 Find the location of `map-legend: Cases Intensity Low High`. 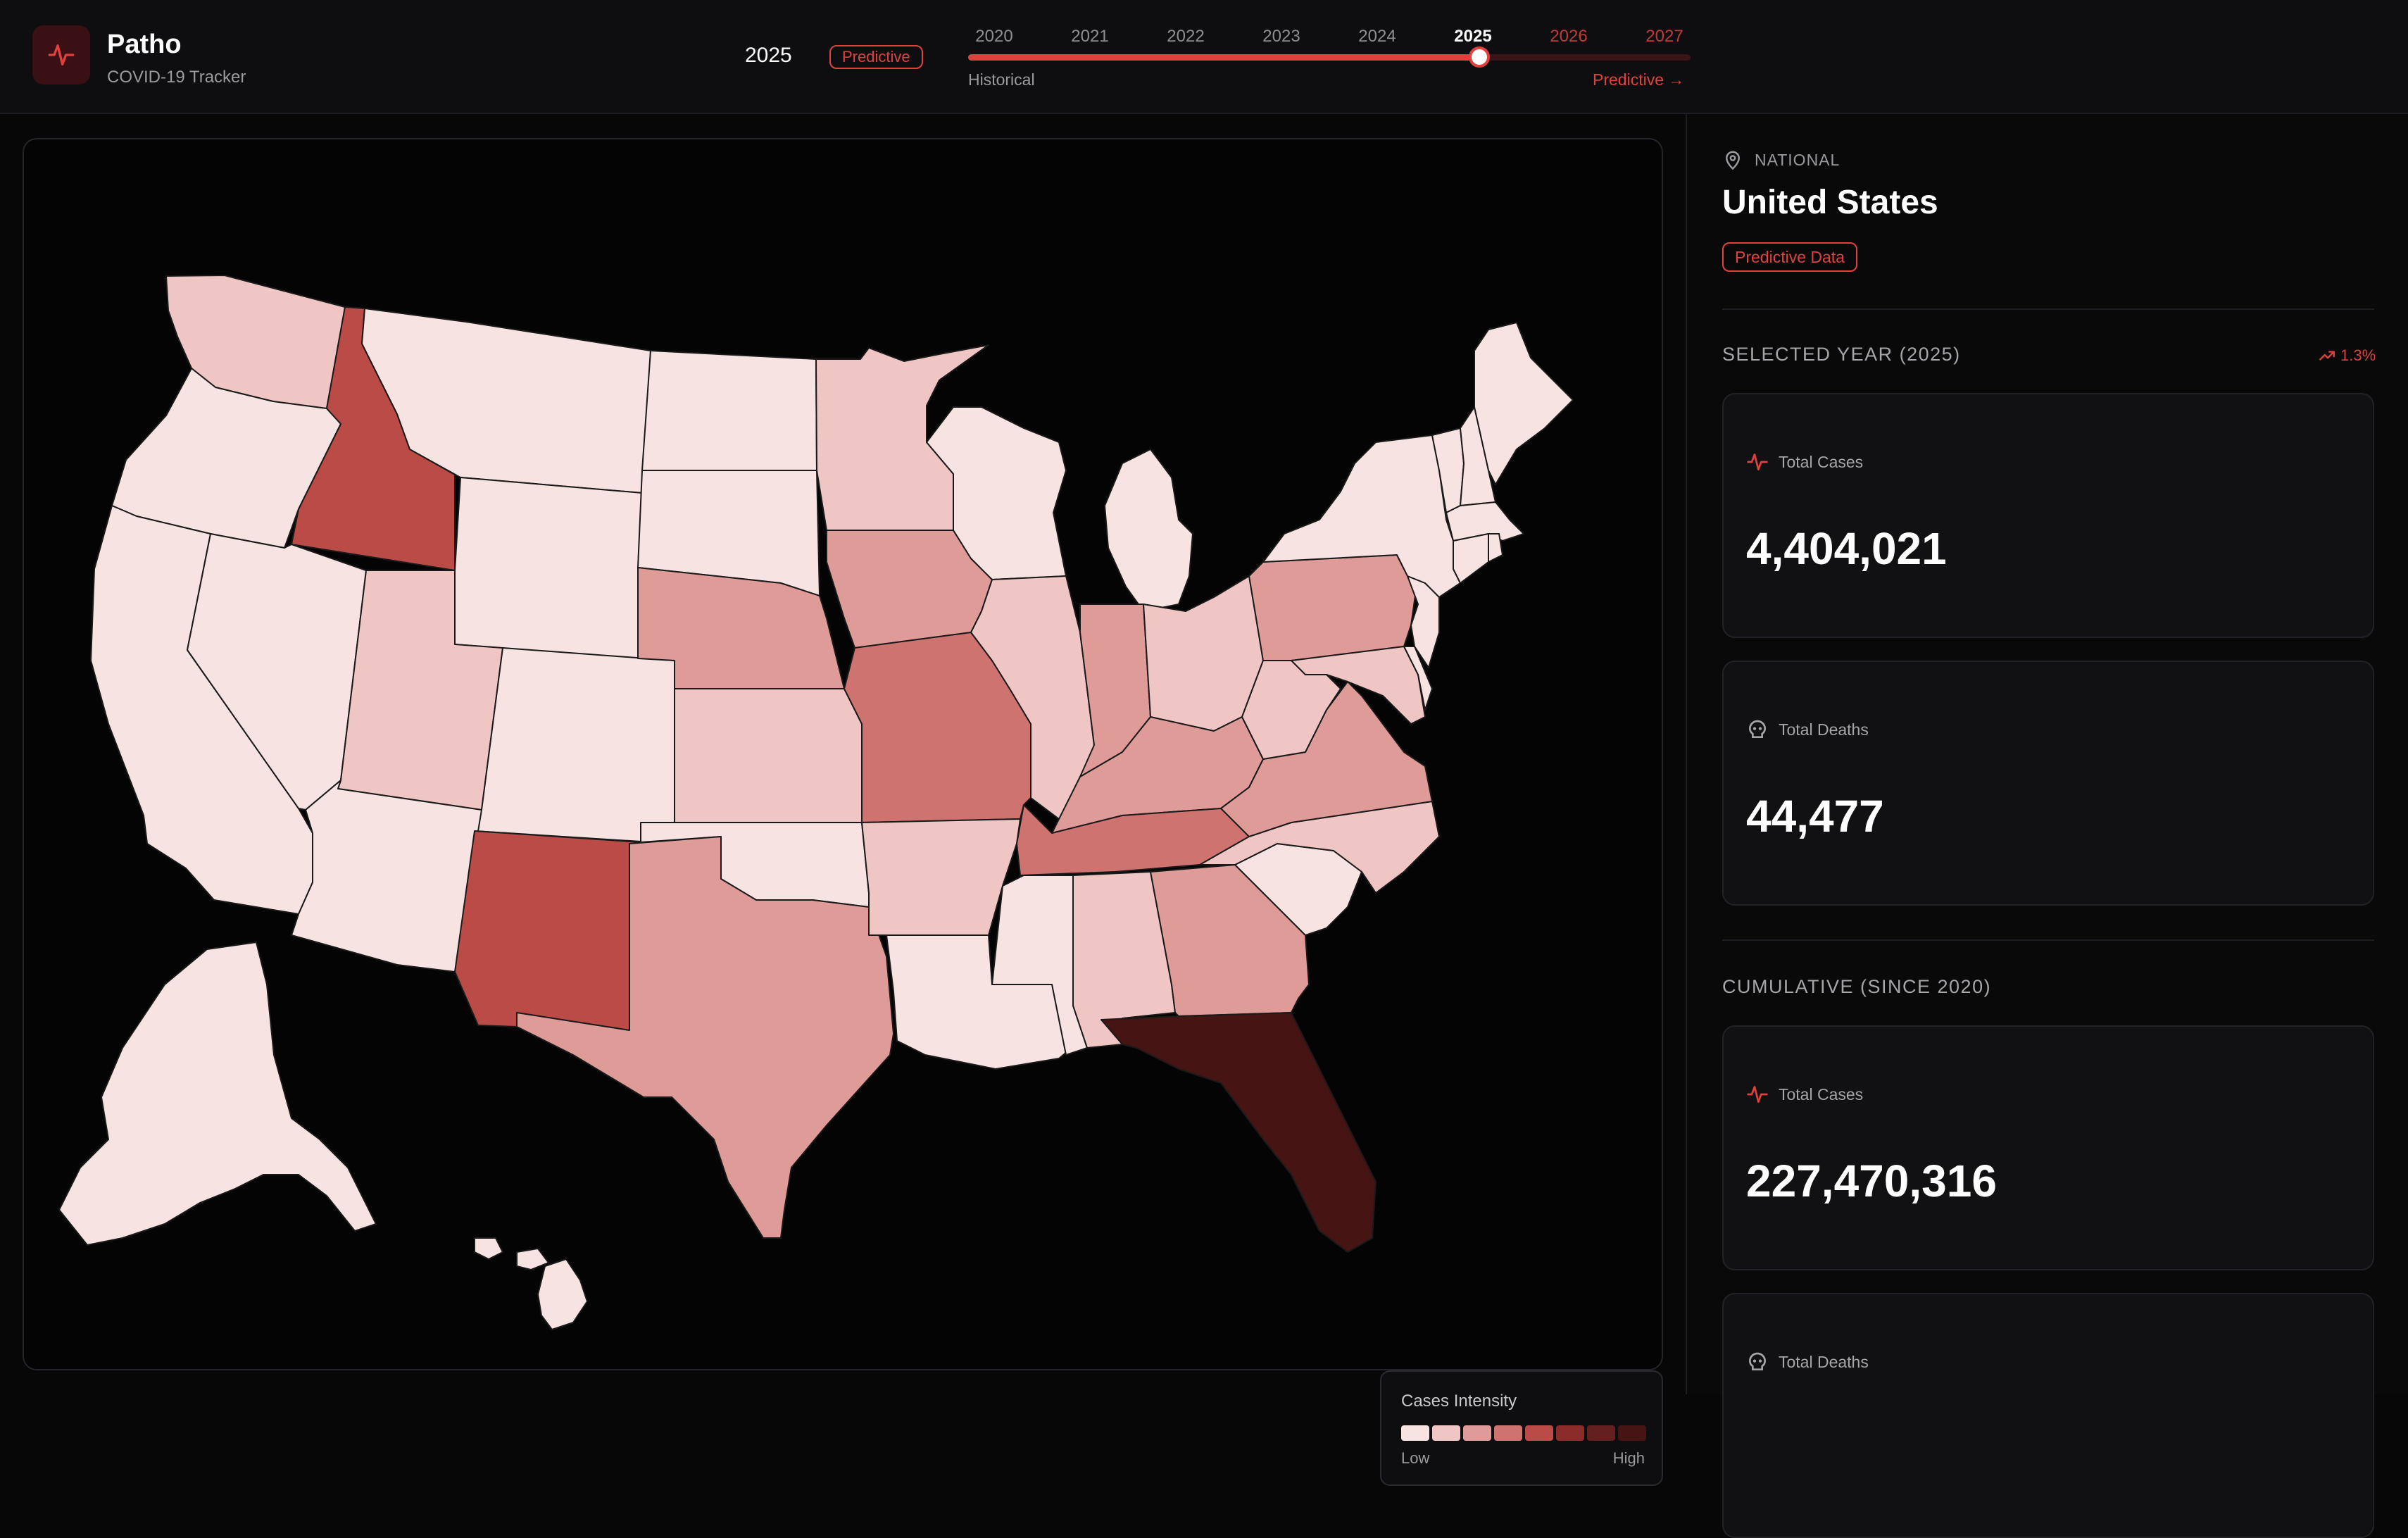

map-legend: Cases Intensity Low High is located at coordinates (1521, 1428).